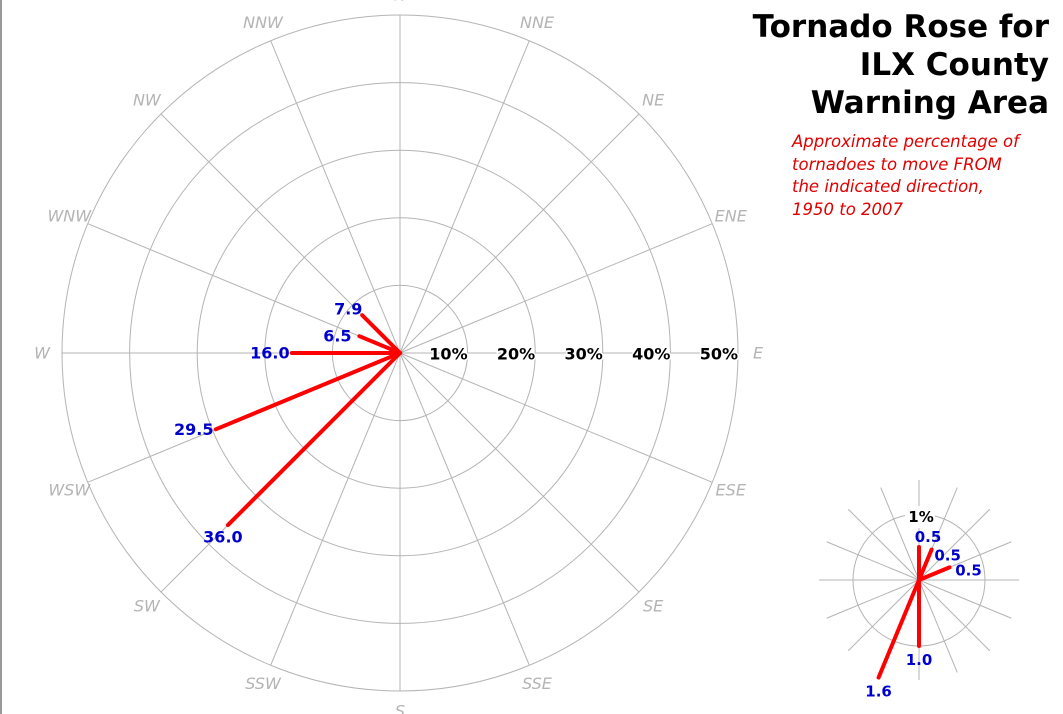 The image size is (1063, 714). I want to click on direction-label: NW, so click(147, 99).